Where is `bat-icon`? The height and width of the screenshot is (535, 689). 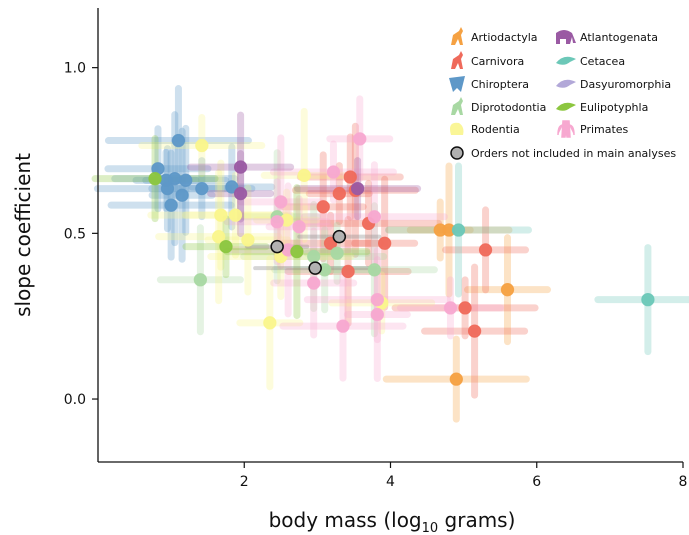
bat-icon is located at coordinates (457, 84).